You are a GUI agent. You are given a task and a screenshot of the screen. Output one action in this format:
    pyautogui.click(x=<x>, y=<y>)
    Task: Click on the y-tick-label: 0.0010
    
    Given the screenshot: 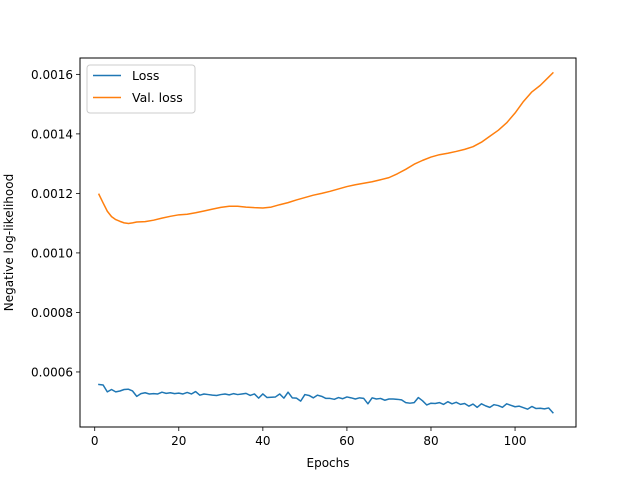 What is the action you would take?
    pyautogui.click(x=52, y=253)
    